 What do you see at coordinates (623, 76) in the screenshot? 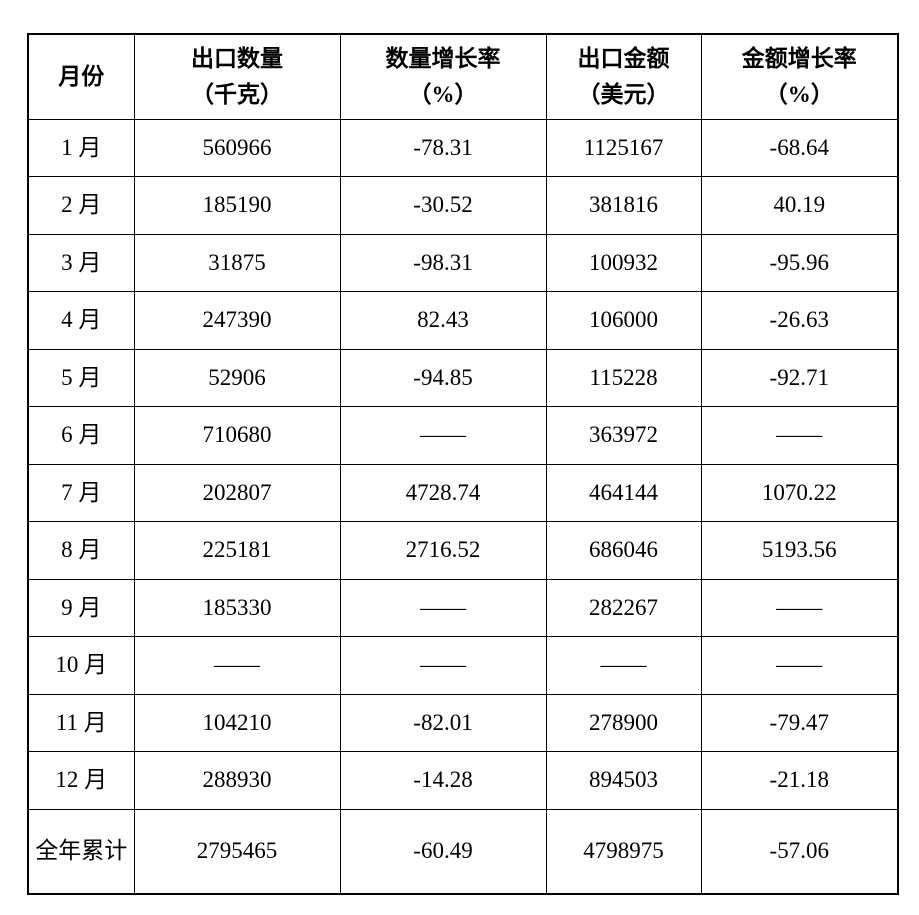
I see `column-header-3: 出口金额 （美元）` at bounding box center [623, 76].